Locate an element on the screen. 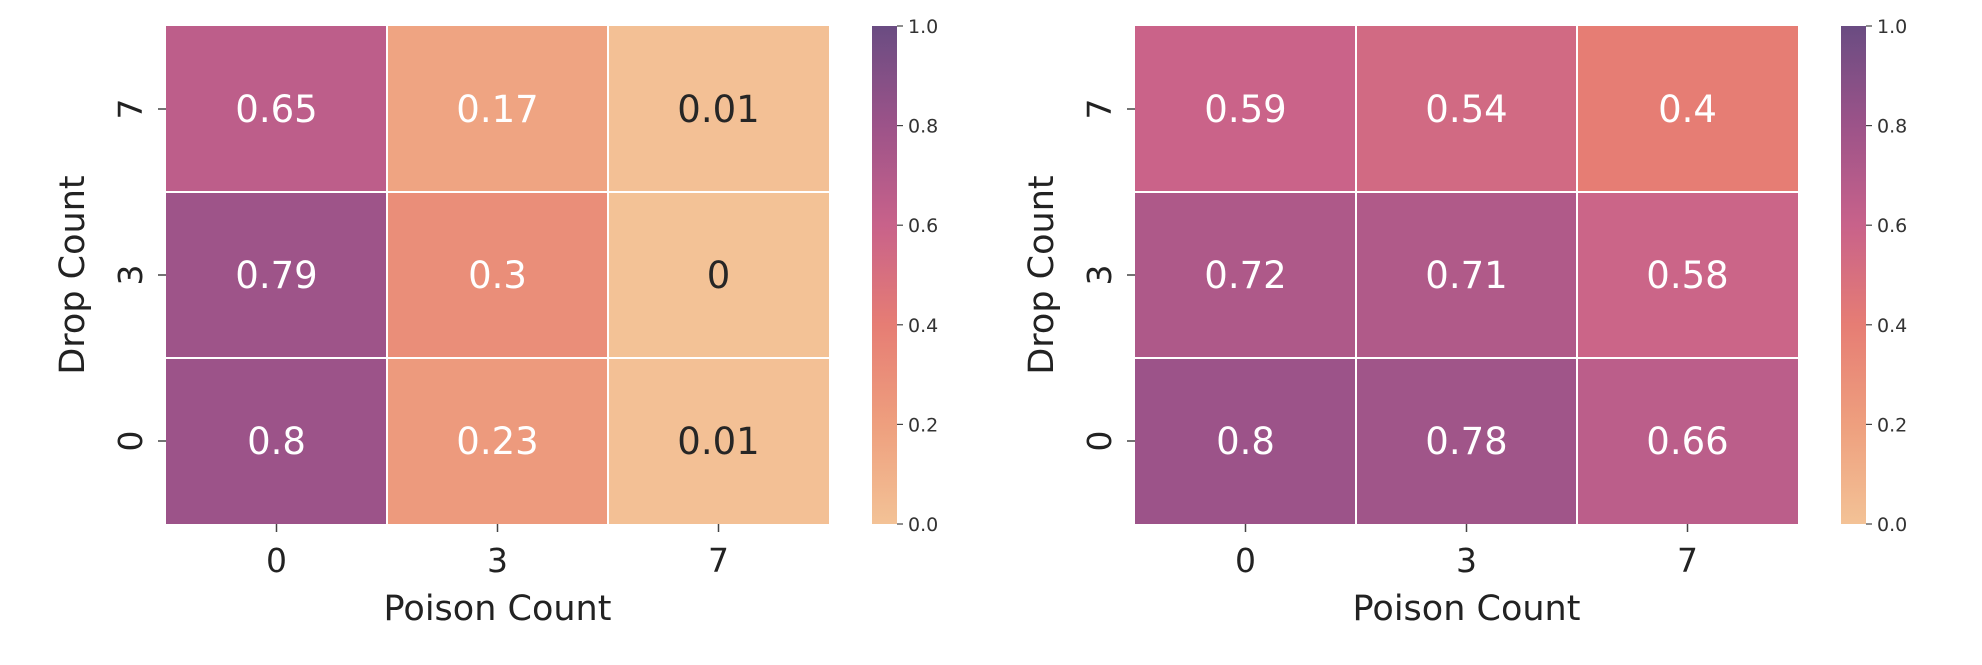 This screenshot has height=665, width=1982. cell-value-label: 0.78 is located at coordinates (1466, 441).